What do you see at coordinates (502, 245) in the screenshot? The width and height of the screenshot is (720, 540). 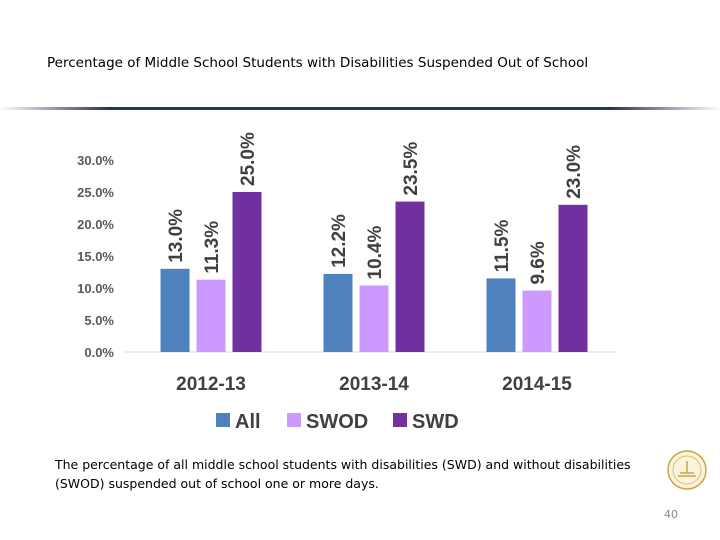 I see `data-label: 11.5%` at bounding box center [502, 245].